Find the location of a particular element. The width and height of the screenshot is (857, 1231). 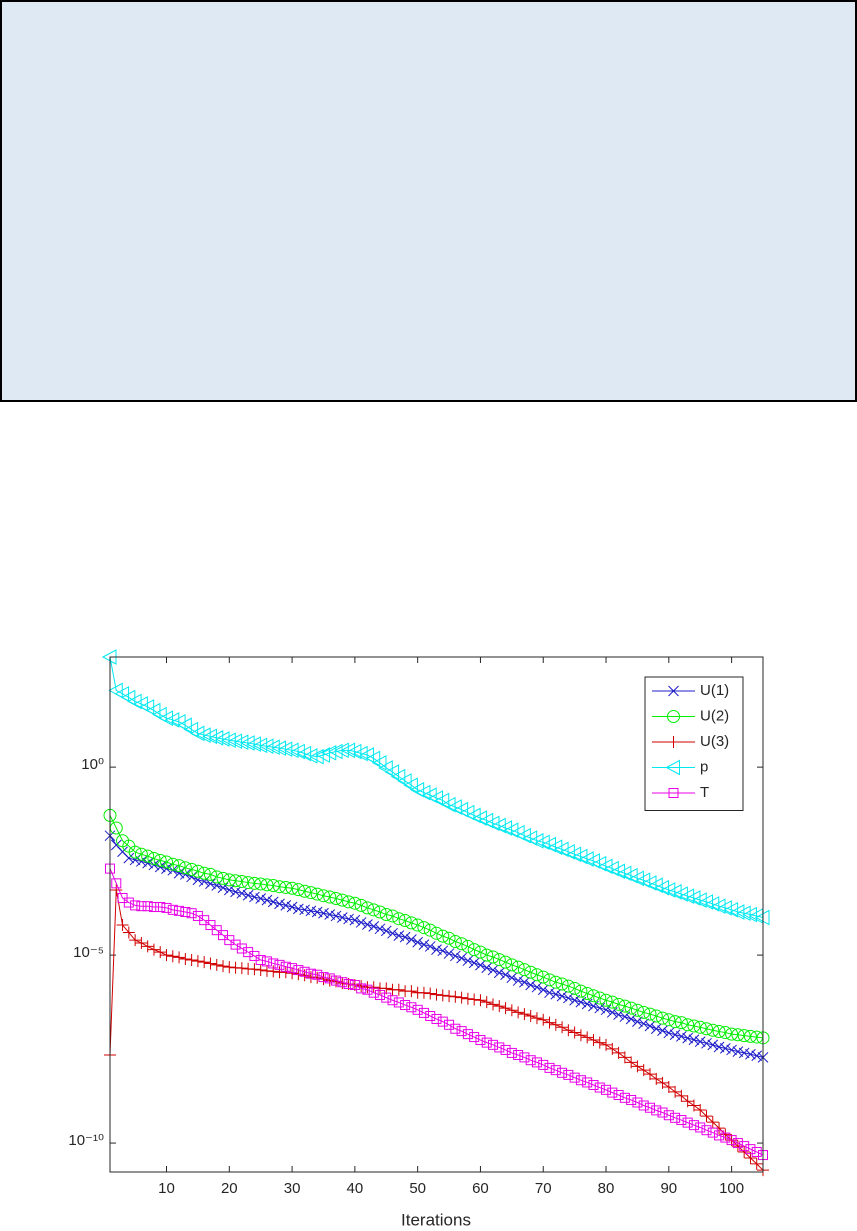

legend-label: T is located at coordinates (704, 792).